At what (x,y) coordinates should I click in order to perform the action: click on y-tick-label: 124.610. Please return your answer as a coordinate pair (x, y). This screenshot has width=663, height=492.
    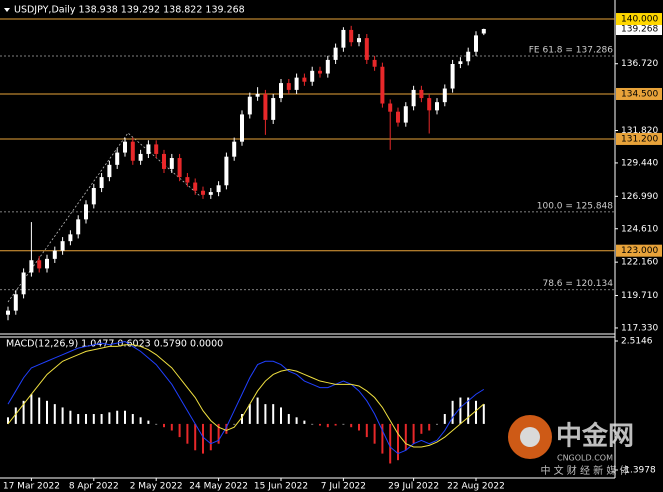
    Looking at the image, I should click on (639, 229).